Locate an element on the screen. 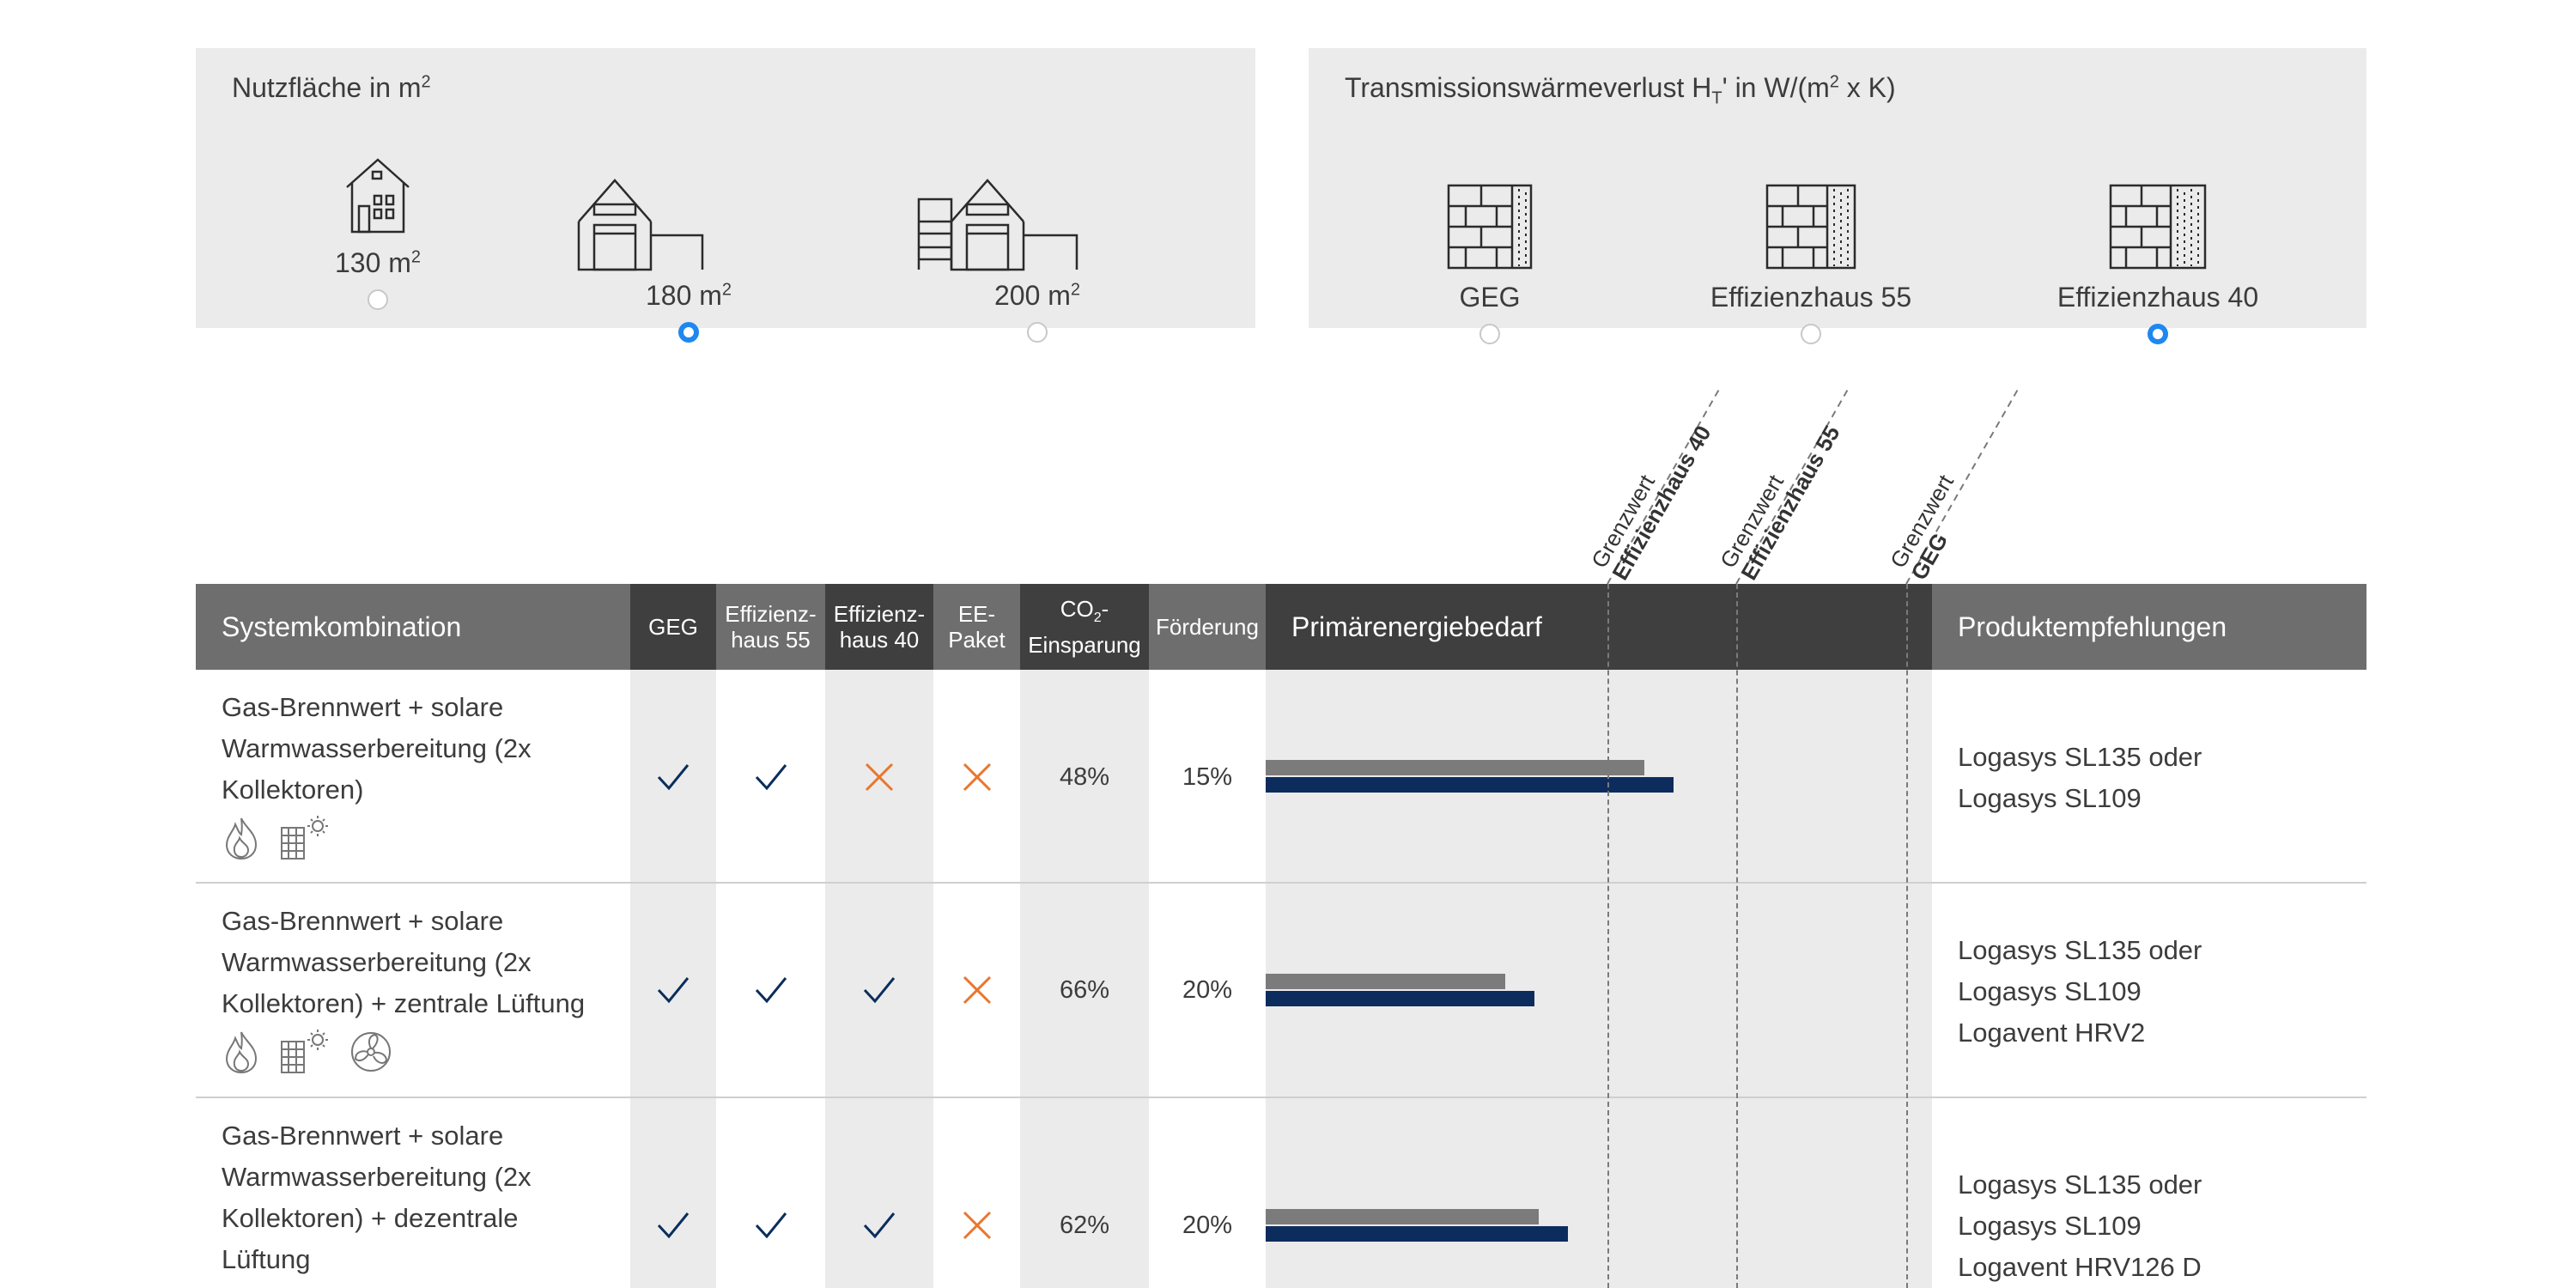 This screenshot has width=2576, height=1288. header-geg: GEG is located at coordinates (673, 627).